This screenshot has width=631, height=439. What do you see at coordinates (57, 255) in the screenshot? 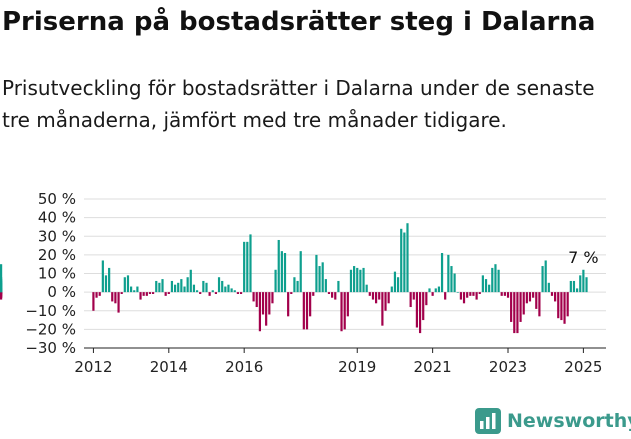
I see `y-tick-label: 20 %` at bounding box center [57, 255].